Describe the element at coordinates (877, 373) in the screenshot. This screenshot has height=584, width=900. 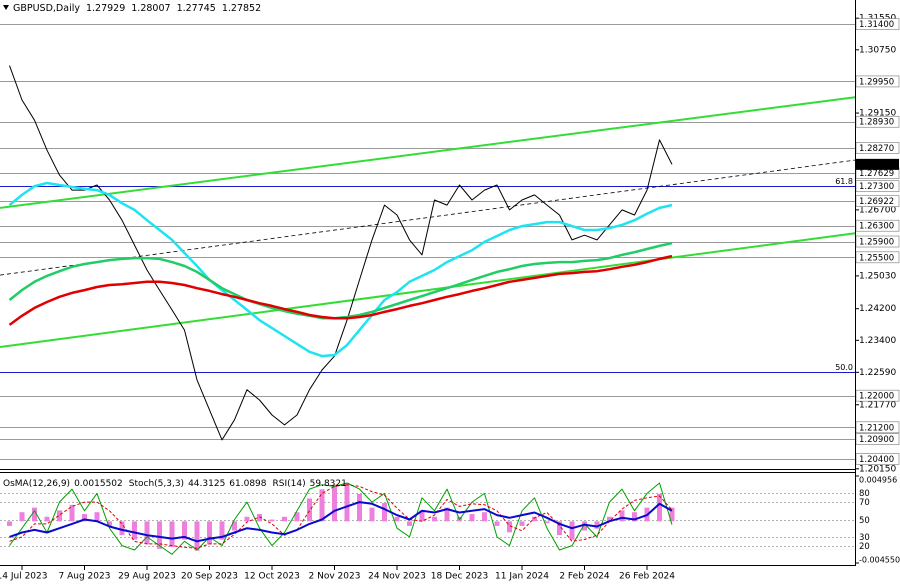
I see `y-tick-label: 1.22590` at that location.